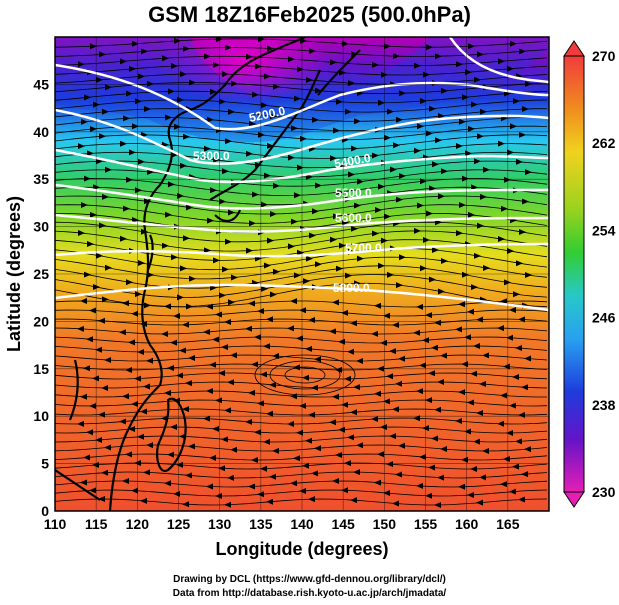 The width and height of the screenshot is (619, 605). Describe the element at coordinates (309, 14) in the screenshot. I see `chart-title: GSM 18Z16Feb2025 (500.0hPa)` at that location.